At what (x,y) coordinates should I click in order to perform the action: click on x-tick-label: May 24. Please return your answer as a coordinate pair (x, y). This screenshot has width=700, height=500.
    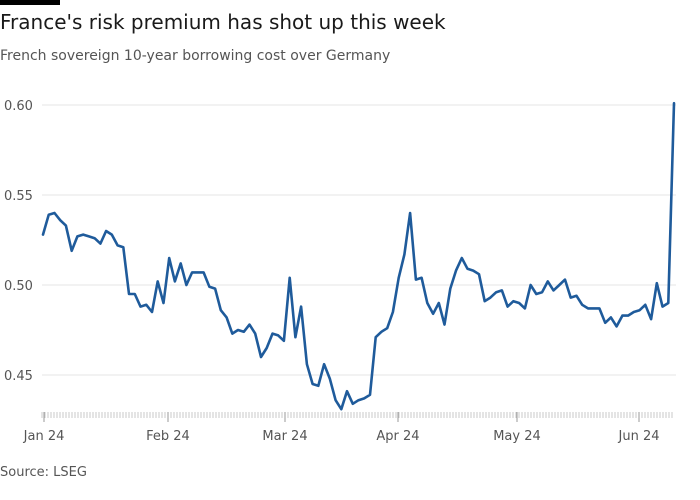
    Looking at the image, I should click on (517, 436).